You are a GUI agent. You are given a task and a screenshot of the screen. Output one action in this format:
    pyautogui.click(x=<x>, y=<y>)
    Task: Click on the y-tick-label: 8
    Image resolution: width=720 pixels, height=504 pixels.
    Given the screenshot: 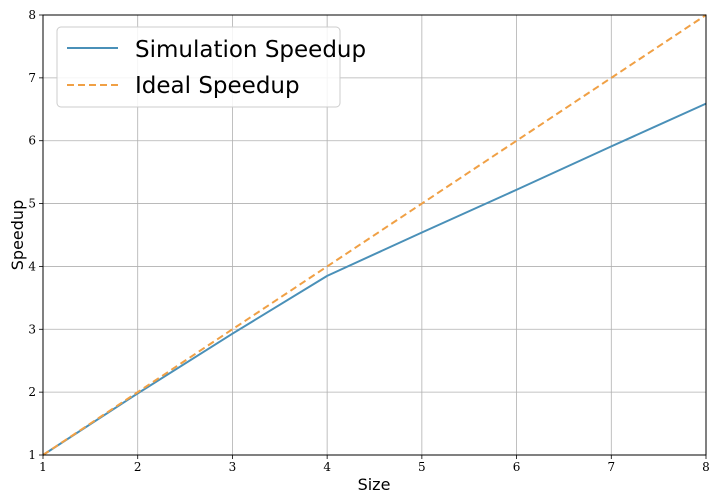 What is the action you would take?
    pyautogui.click(x=32, y=15)
    